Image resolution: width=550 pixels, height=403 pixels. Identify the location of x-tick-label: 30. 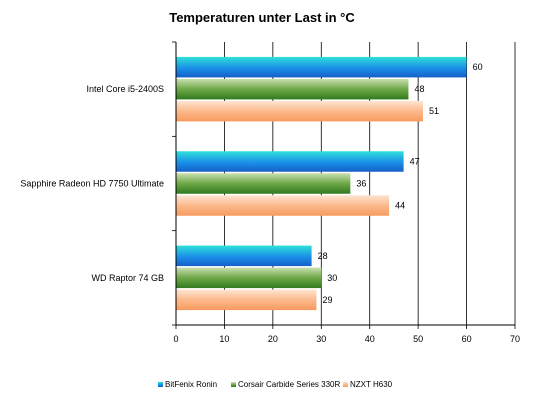
(321, 339).